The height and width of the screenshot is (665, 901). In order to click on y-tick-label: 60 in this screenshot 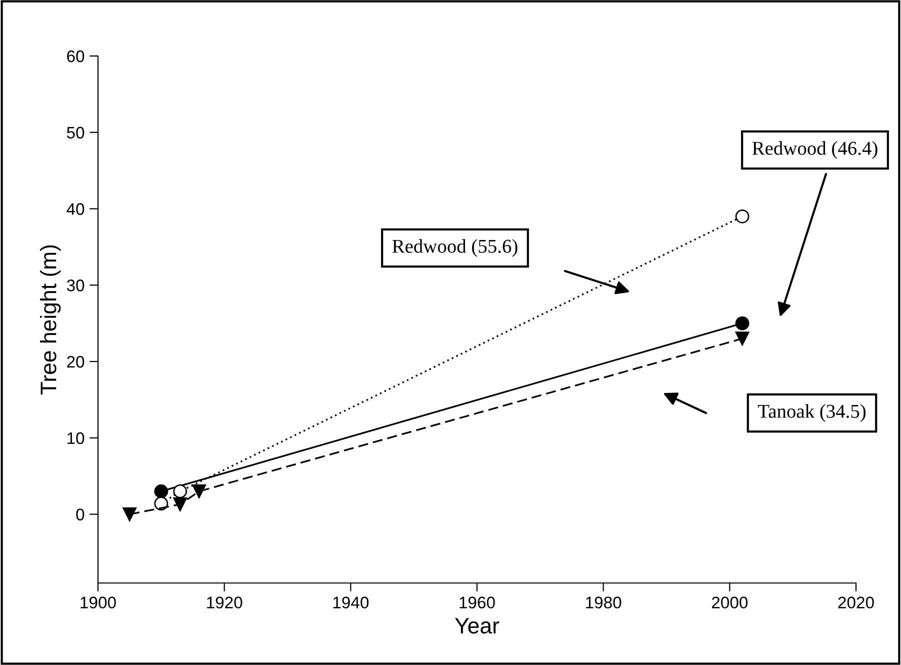, I will do `click(75, 56)`.